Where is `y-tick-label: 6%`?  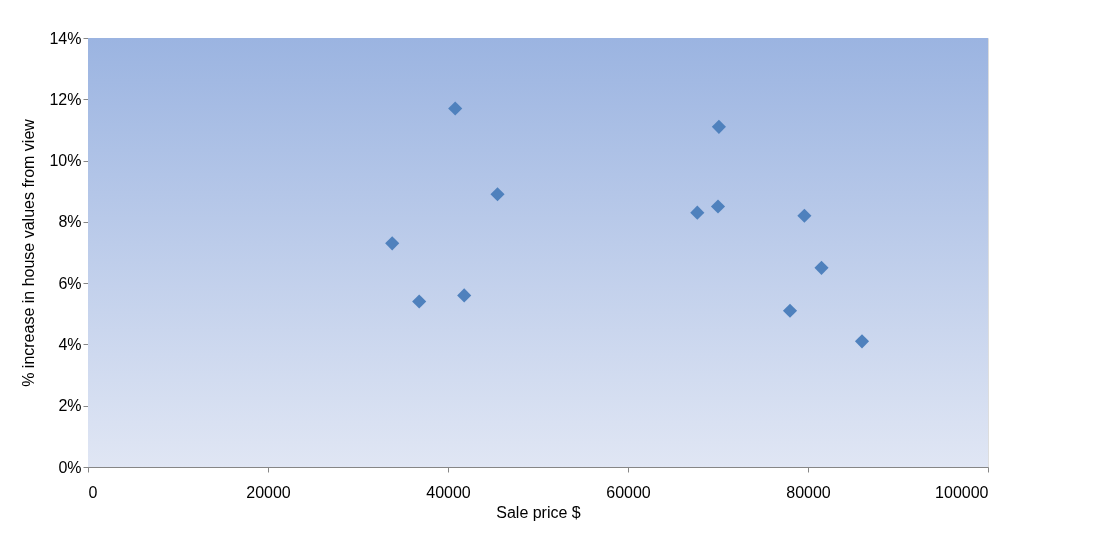
y-tick-label: 6% is located at coordinates (70, 283).